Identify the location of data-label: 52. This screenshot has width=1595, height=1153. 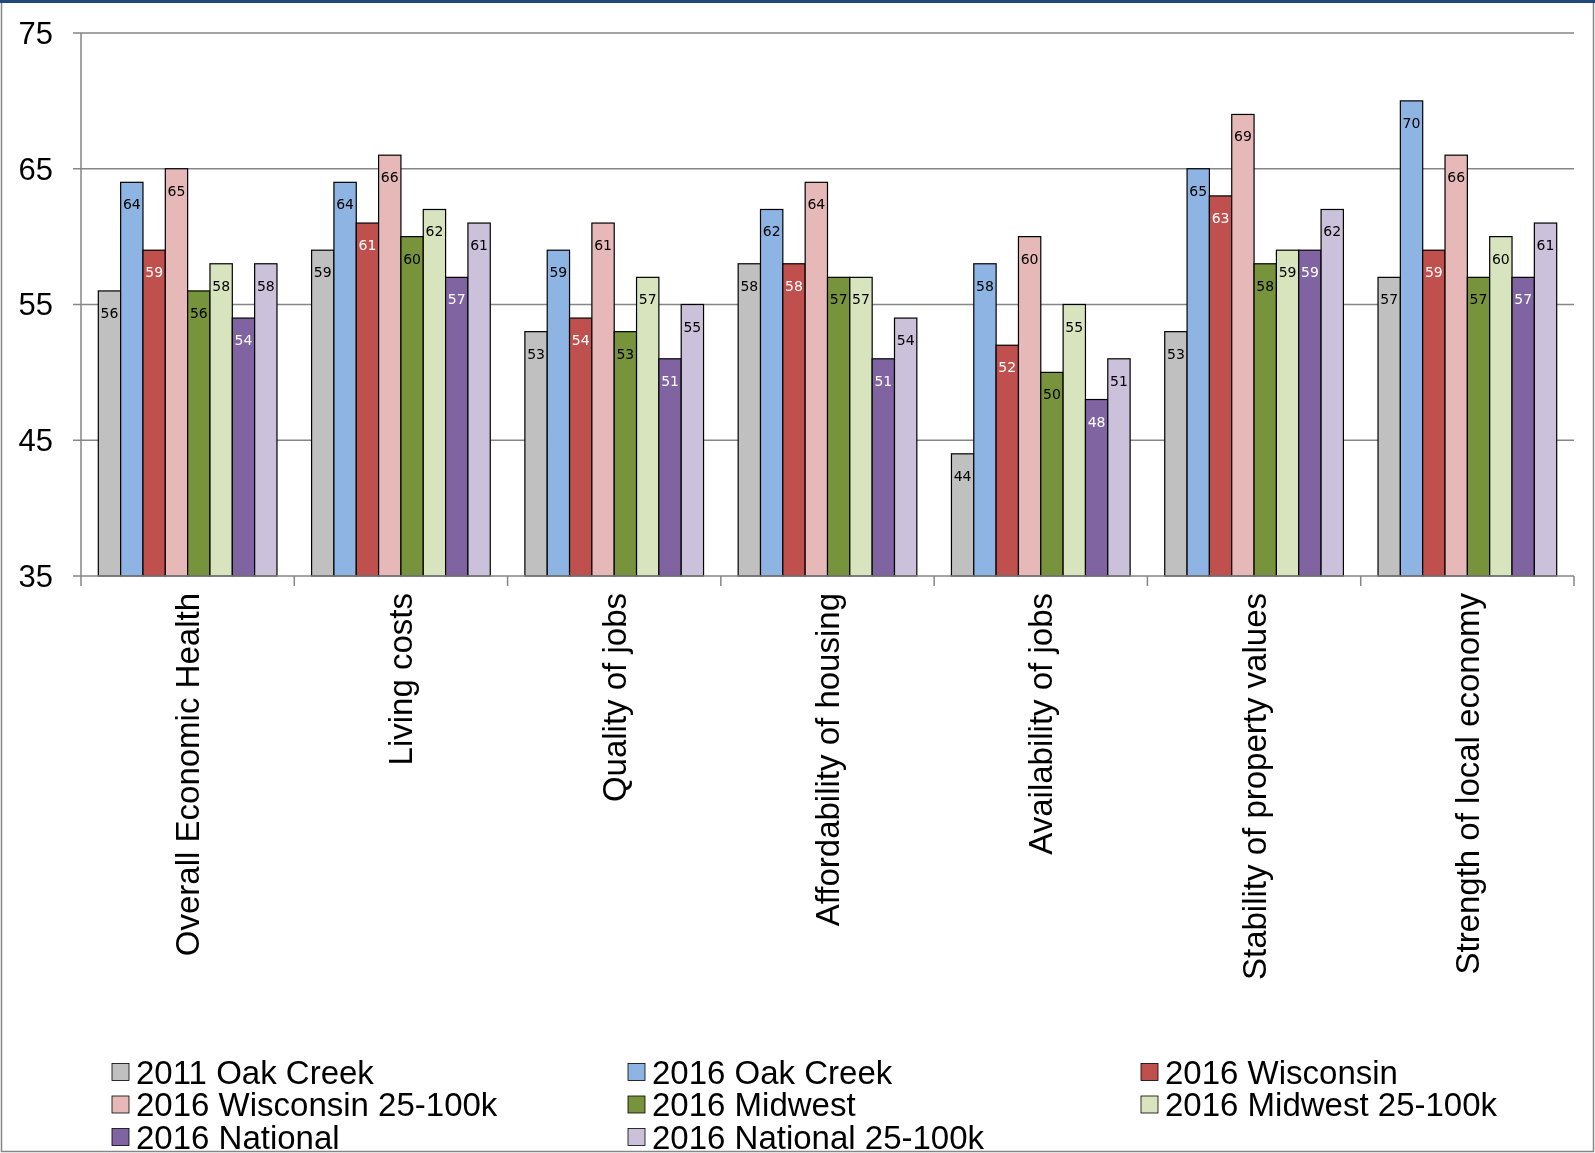
(1007, 367).